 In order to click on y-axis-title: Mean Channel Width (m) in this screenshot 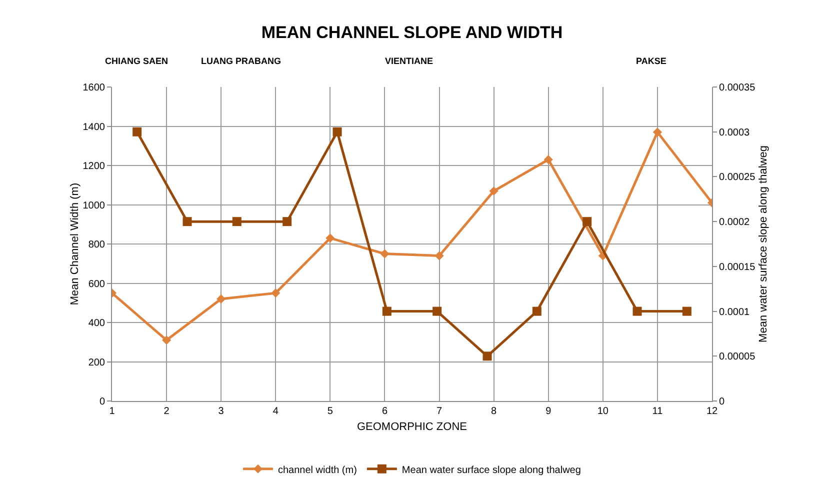, I will do `click(74, 244)`.